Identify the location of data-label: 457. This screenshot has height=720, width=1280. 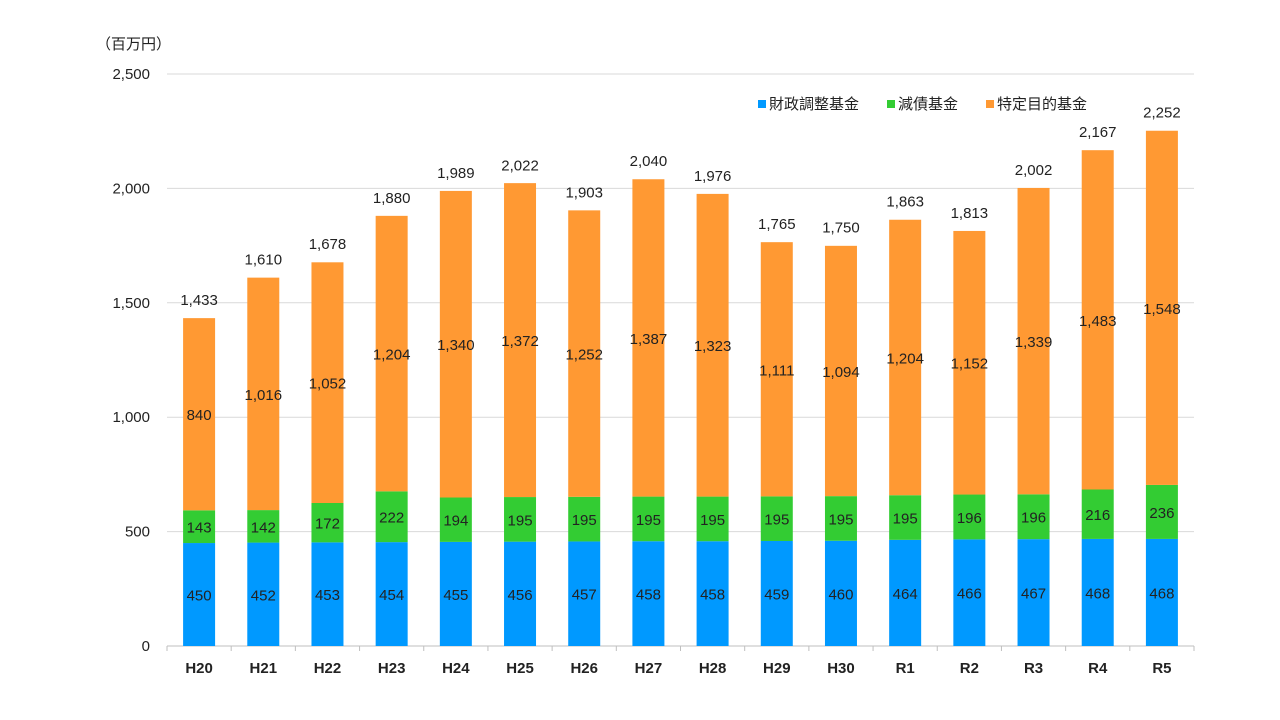
(584, 595).